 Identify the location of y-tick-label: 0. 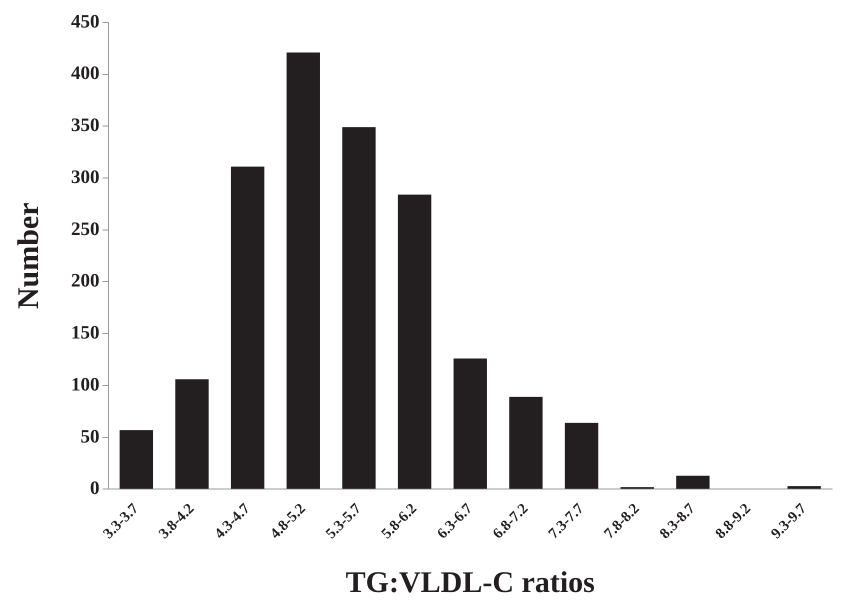
(95, 489).